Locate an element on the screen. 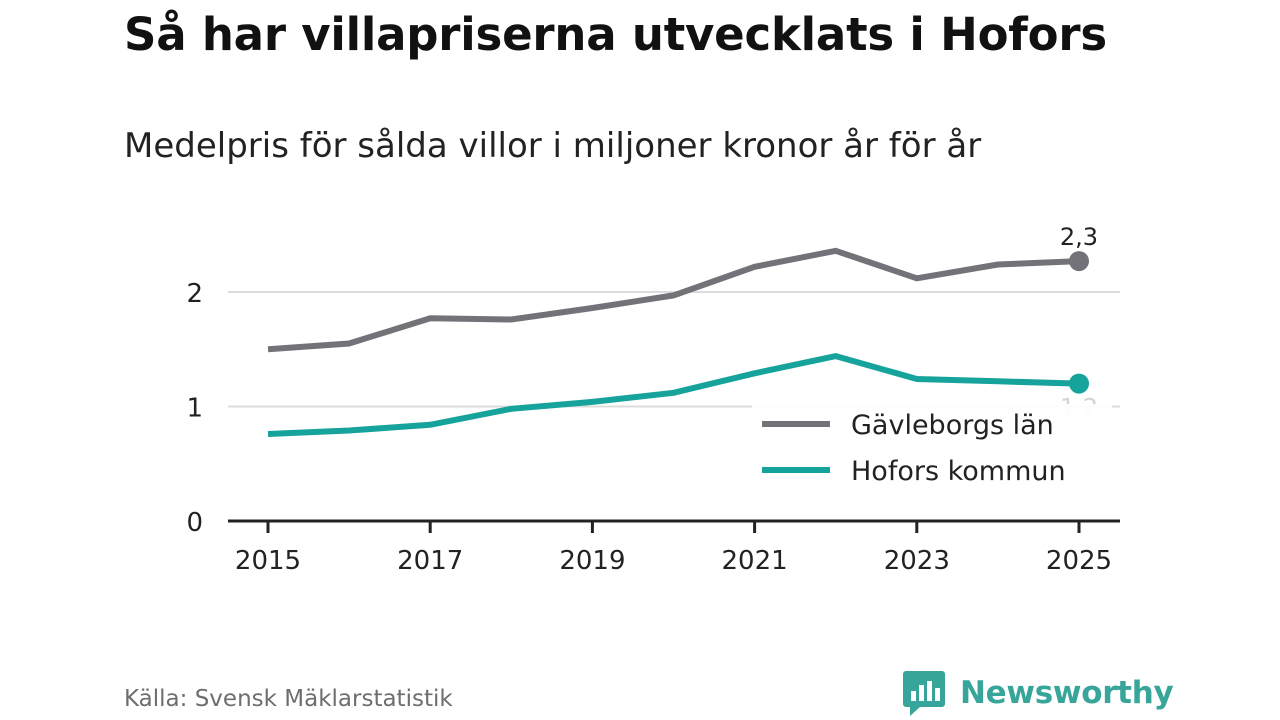 Image resolution: width=1280 pixels, height=720 pixels. series-line-gavleborg is located at coordinates (673, 300).